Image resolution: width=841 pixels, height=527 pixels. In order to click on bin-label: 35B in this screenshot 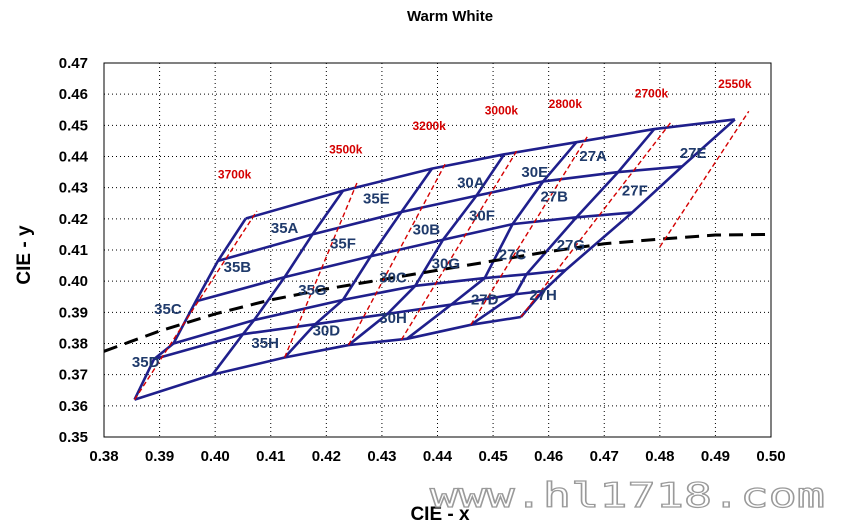, I will do `click(238, 267)`.